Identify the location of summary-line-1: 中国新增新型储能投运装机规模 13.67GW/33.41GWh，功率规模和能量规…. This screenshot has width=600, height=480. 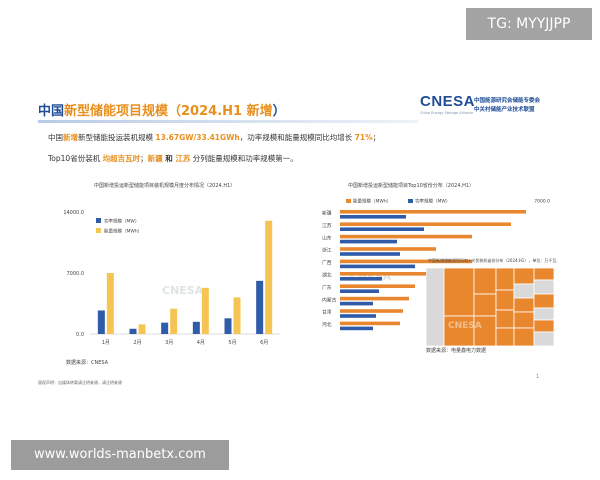
(214, 137).